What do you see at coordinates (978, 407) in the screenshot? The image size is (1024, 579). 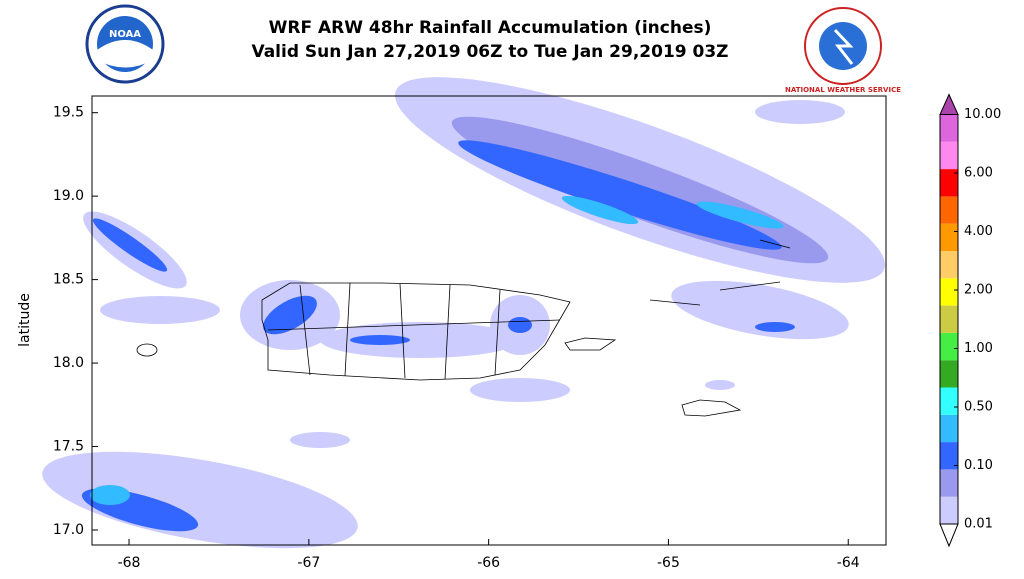 I see `colorbar-label: 0.50` at bounding box center [978, 407].